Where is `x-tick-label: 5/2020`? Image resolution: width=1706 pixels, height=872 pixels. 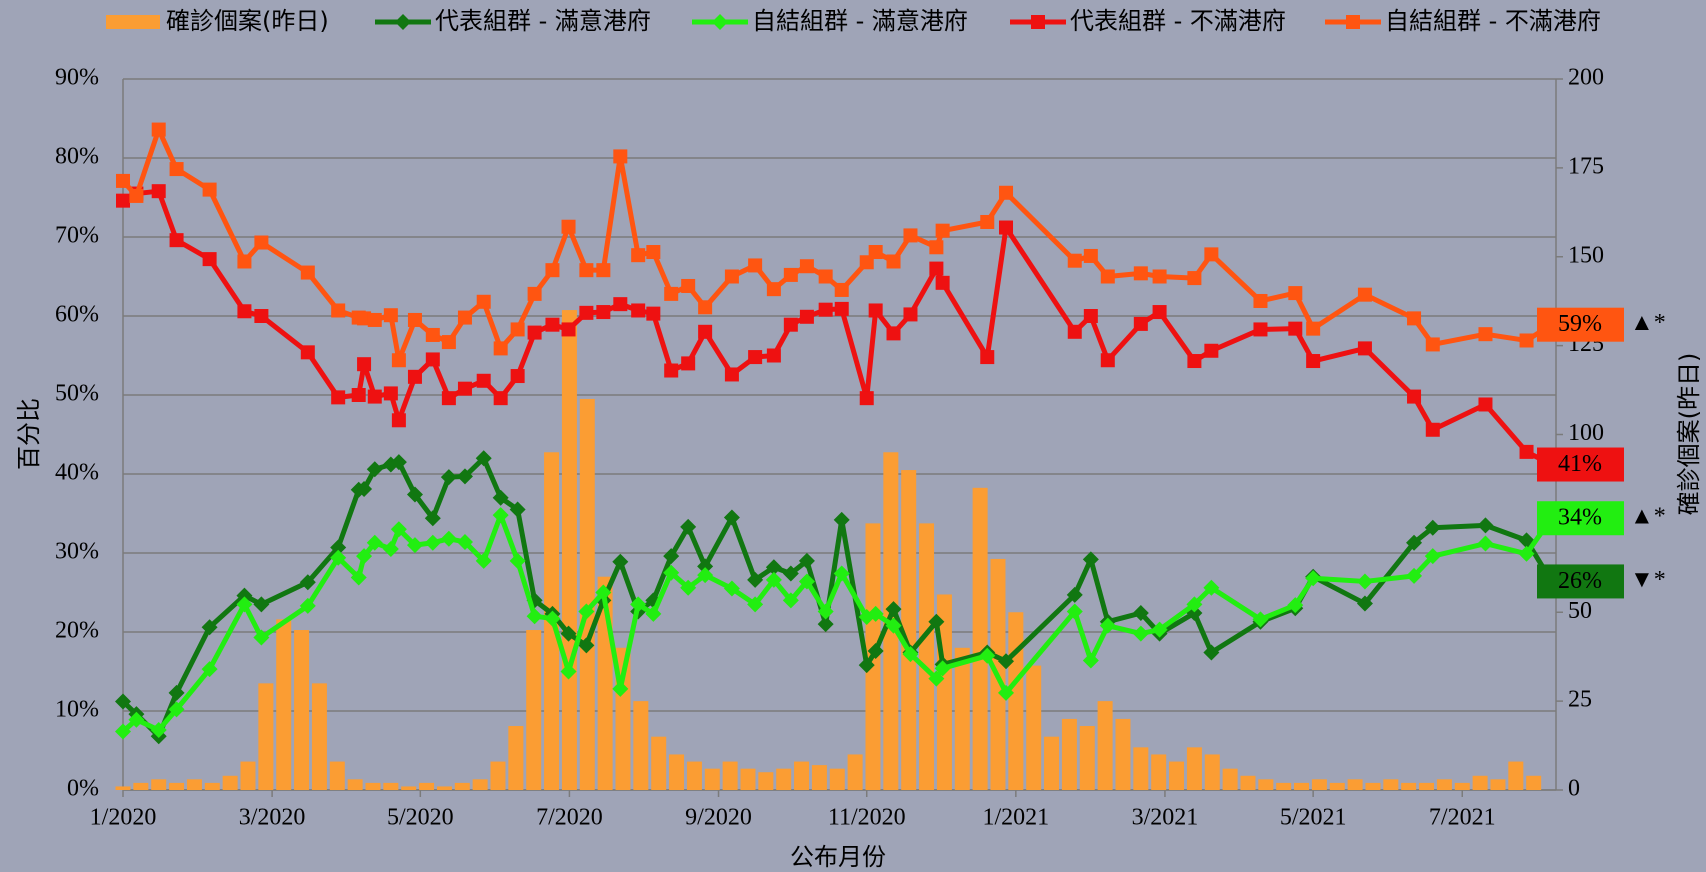
x-tick-label: 5/2020 is located at coordinates (420, 818).